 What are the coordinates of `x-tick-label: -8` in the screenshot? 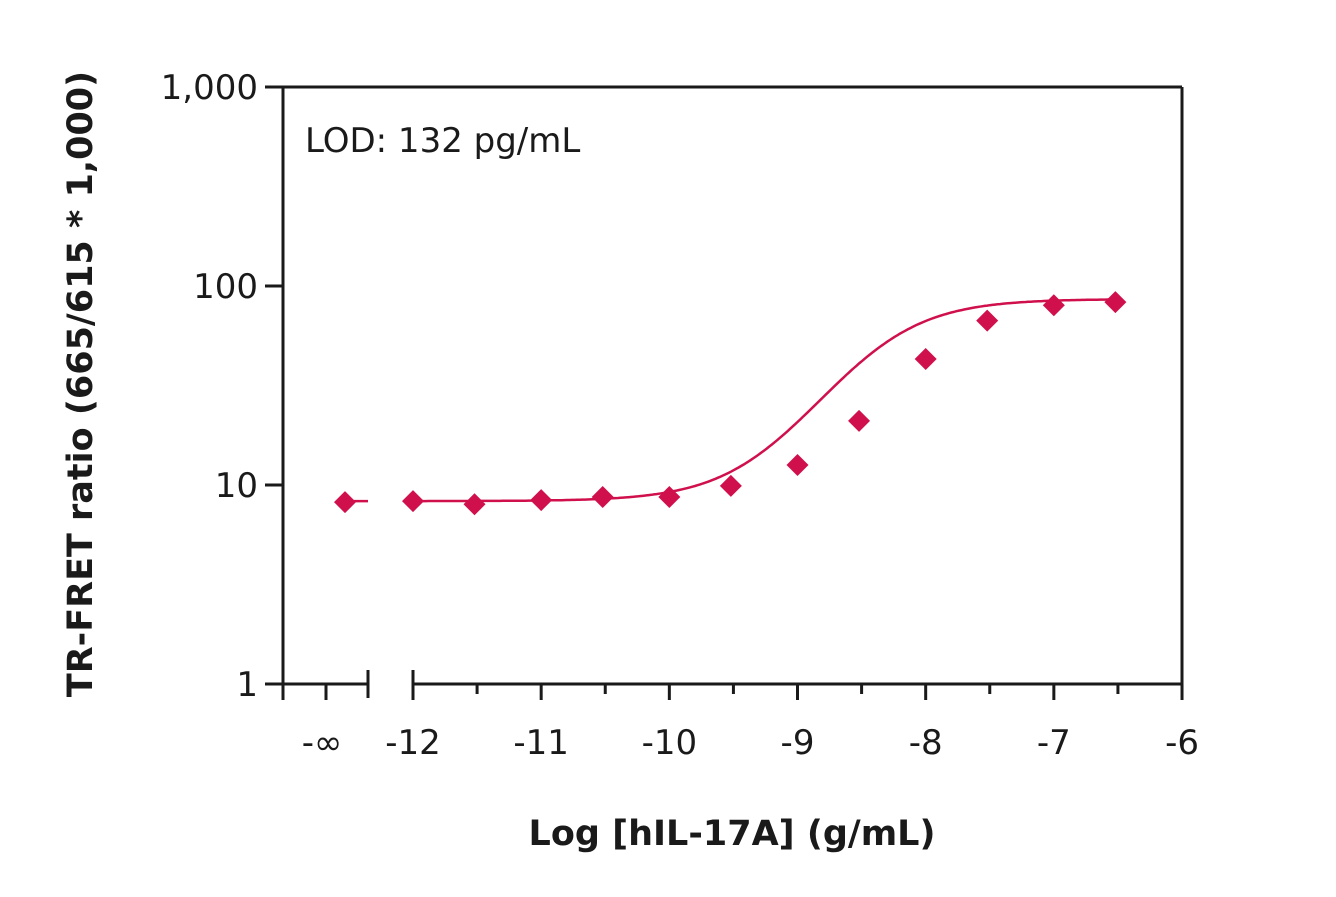 It's located at (926, 743).